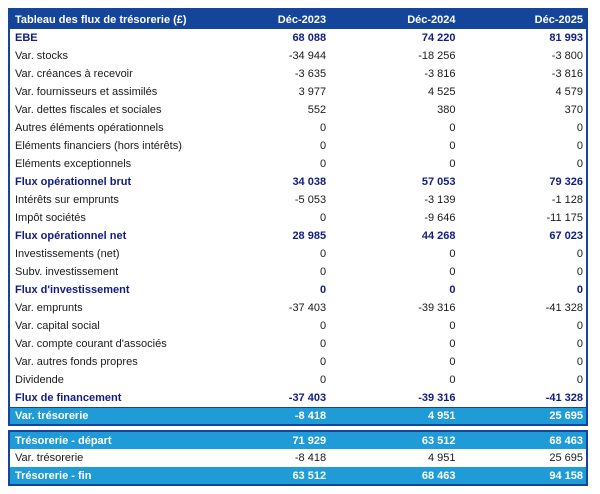  Describe the element at coordinates (307, 56) in the screenshot. I see `row-value: -34 944` at that location.